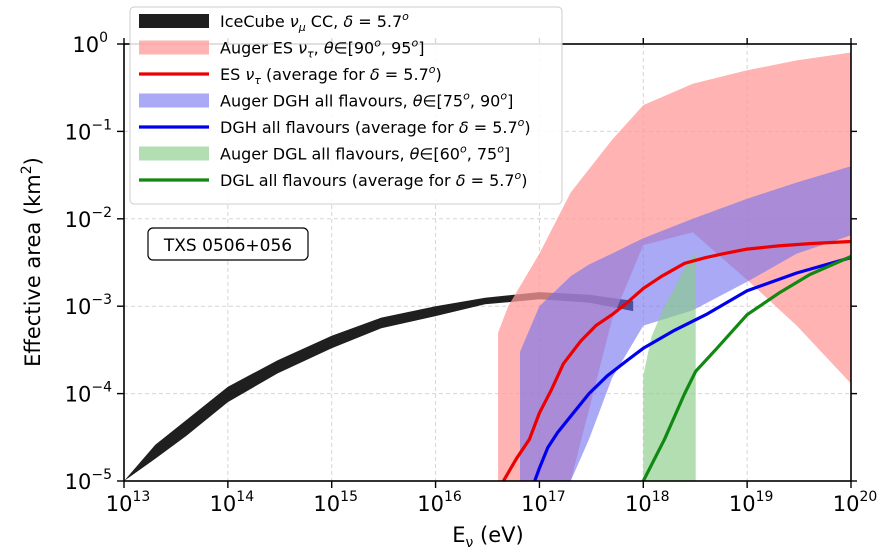 This screenshot has width=881, height=552. Describe the element at coordinates (365, 153) in the screenshot. I see `legend-label: Auger DGL all flavours, θ∈[60o, 75o]` at that location.